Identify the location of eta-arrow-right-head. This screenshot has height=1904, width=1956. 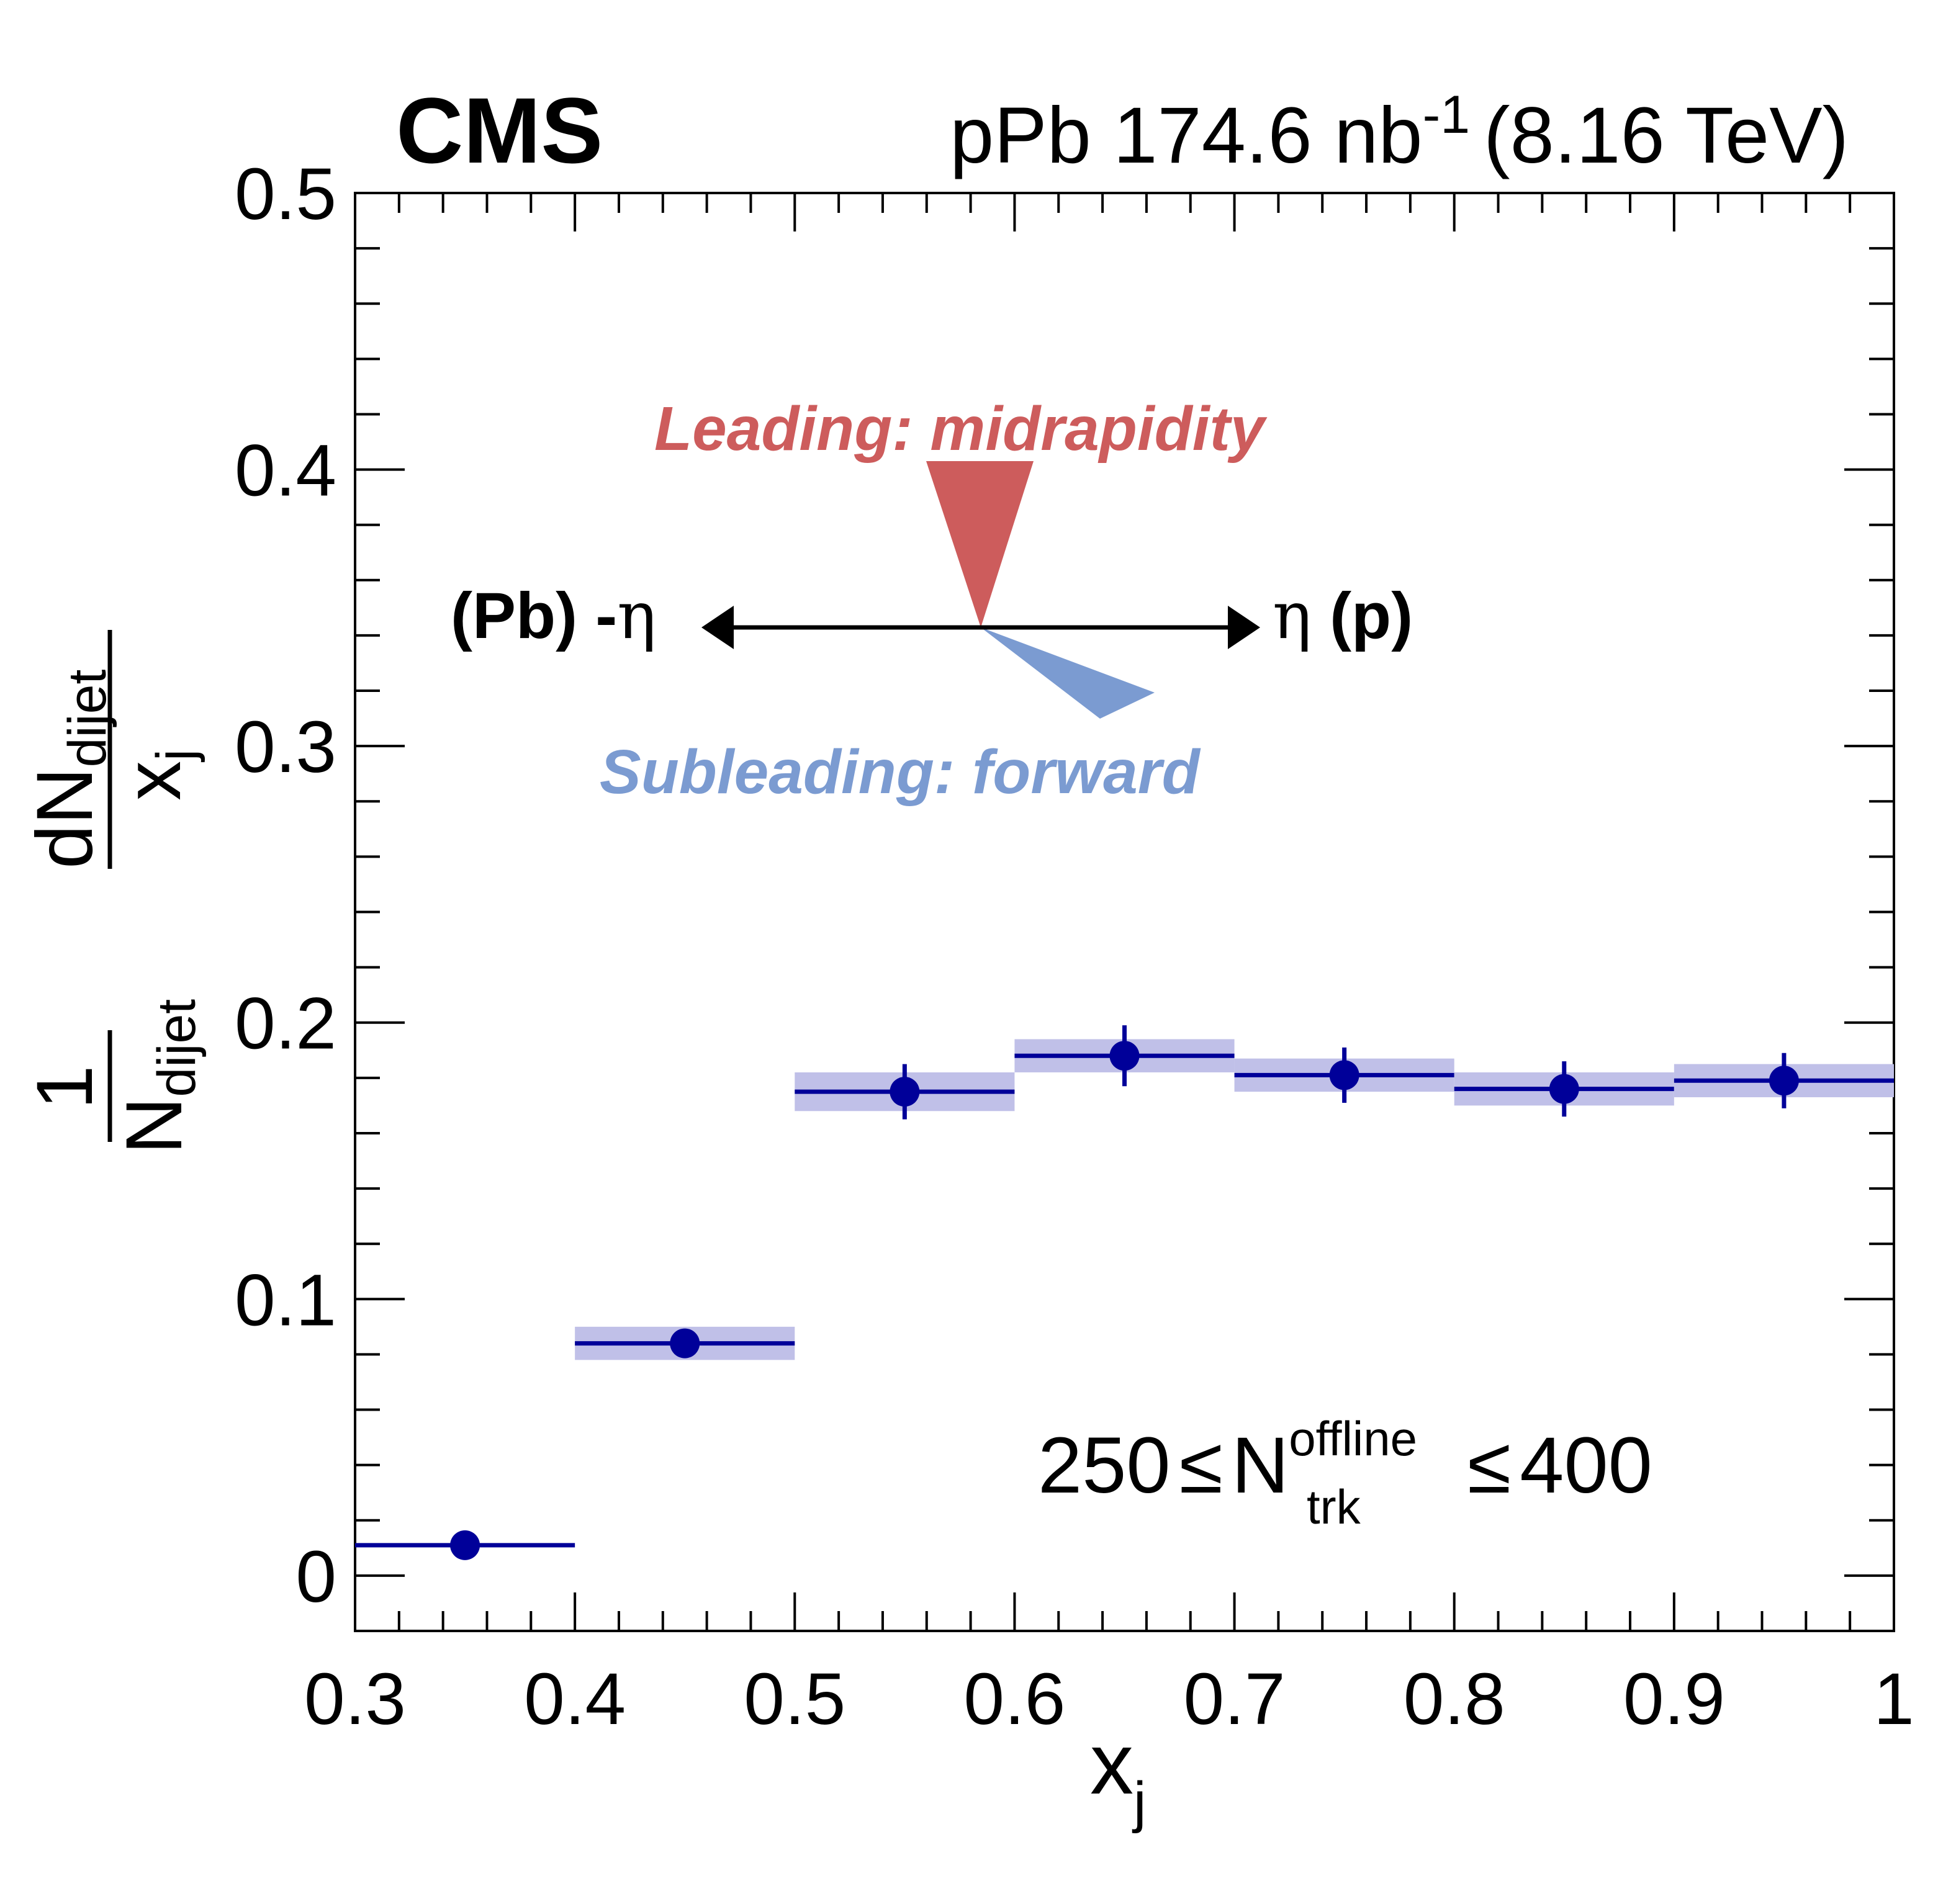
(1244, 627).